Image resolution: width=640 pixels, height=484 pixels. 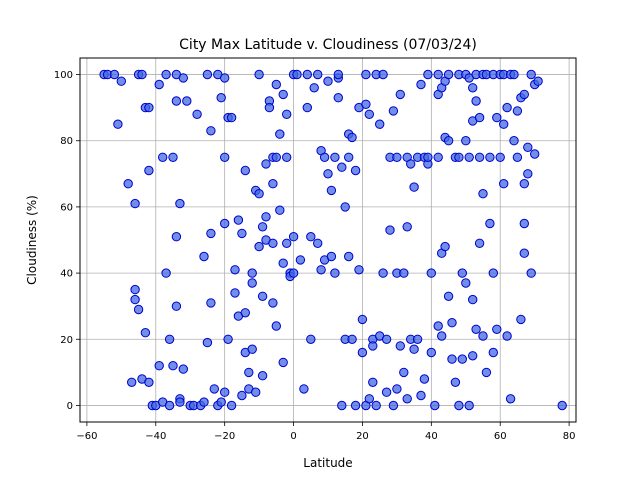 I want to click on y-tick-label: 100, so click(x=63, y=75).